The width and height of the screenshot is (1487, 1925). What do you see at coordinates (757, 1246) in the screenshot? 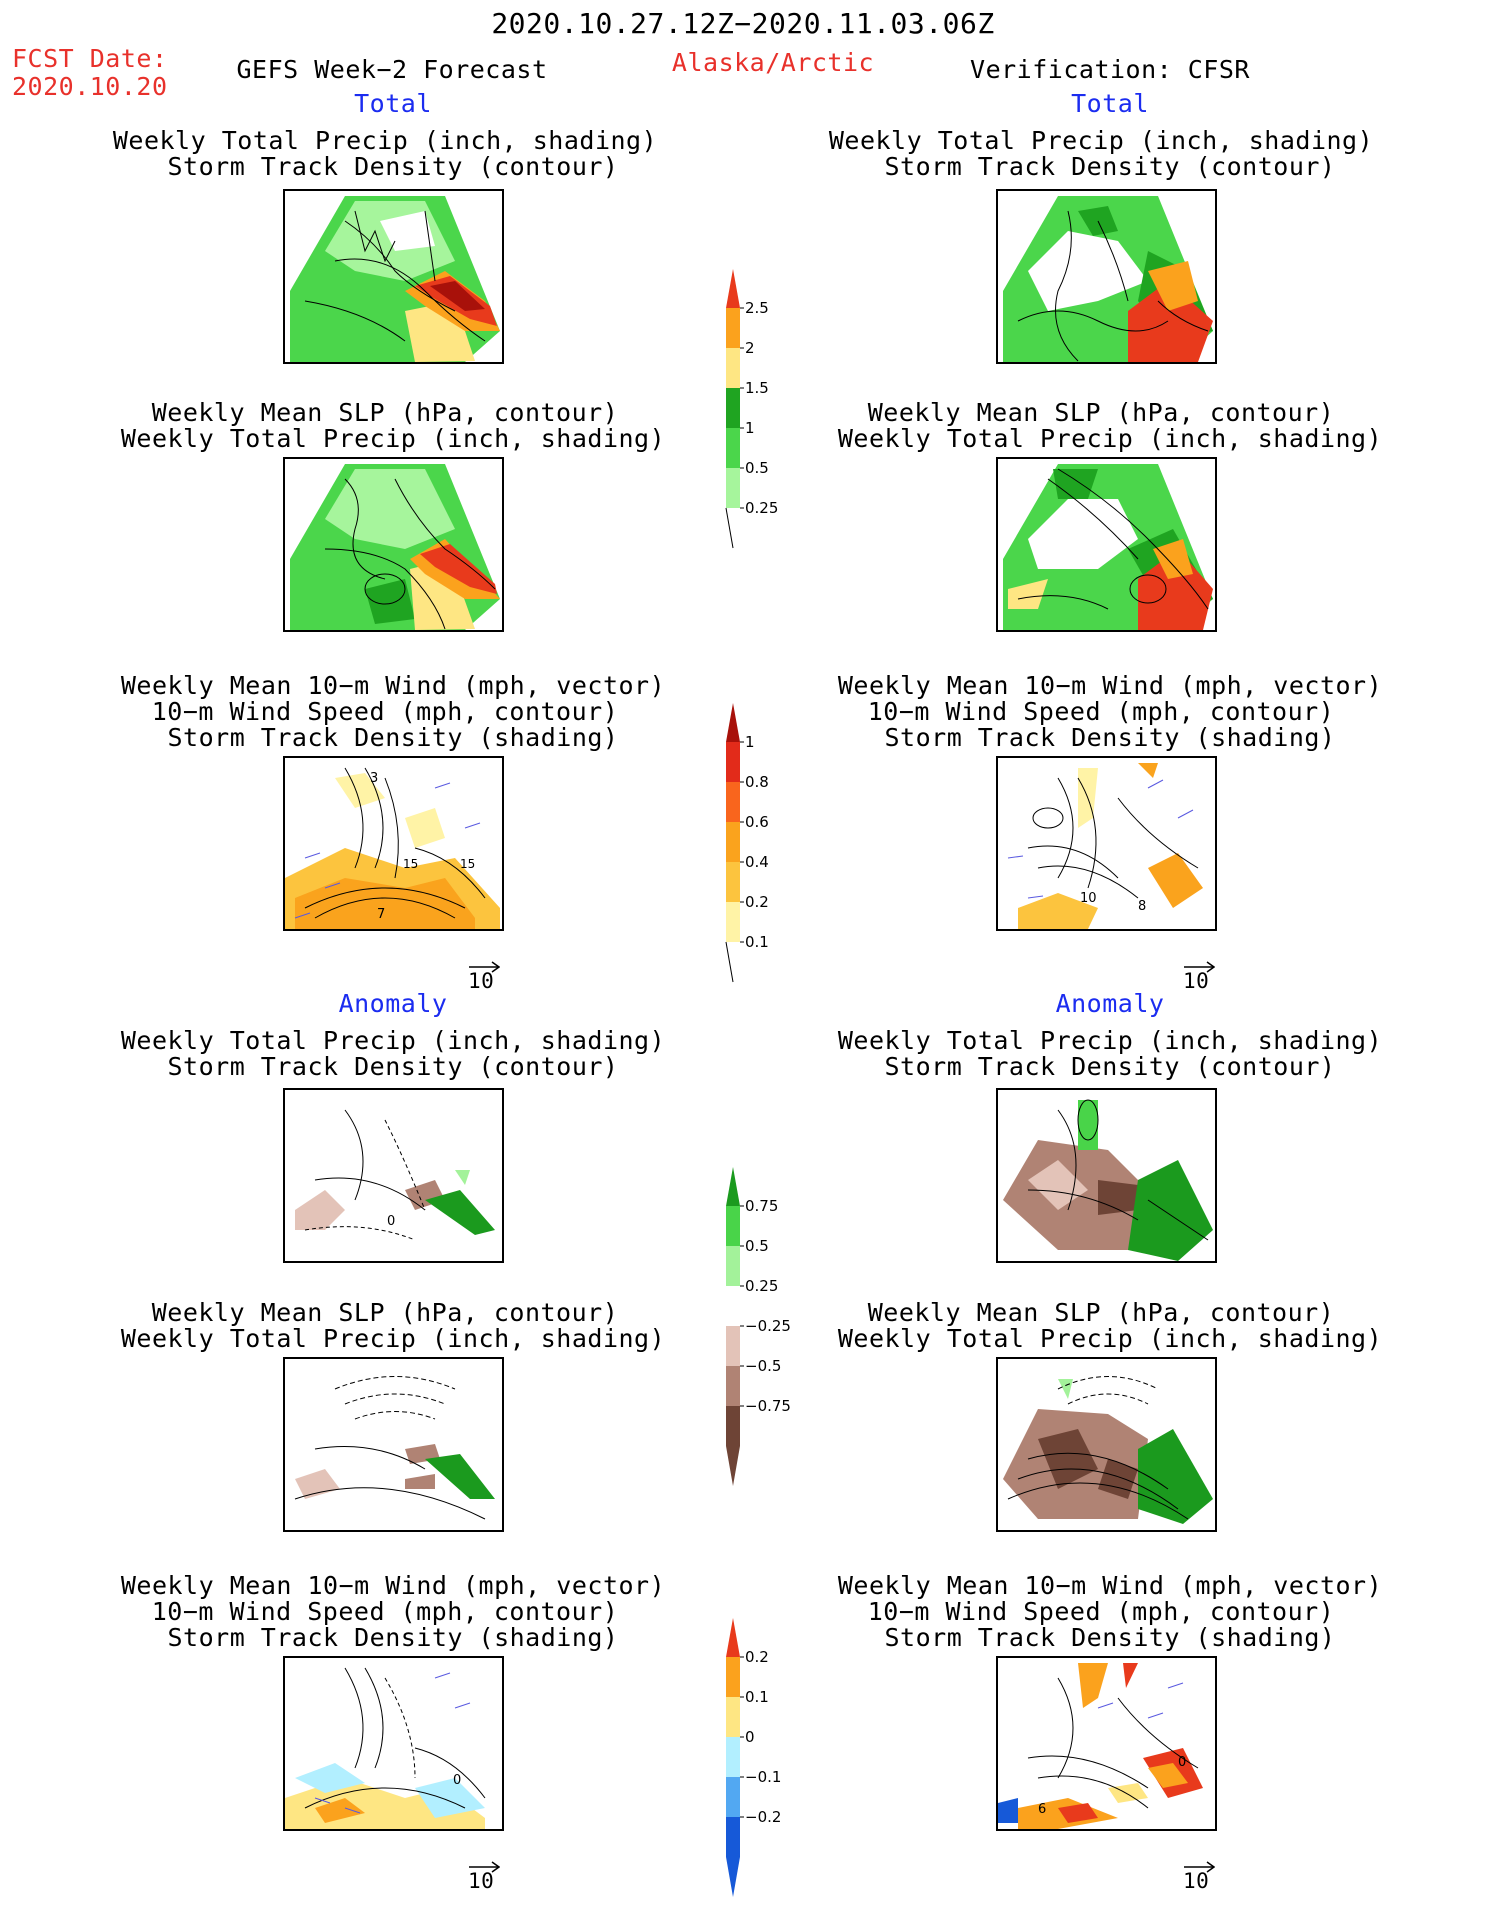
I see `colorbar-label: 0.5` at bounding box center [757, 1246].